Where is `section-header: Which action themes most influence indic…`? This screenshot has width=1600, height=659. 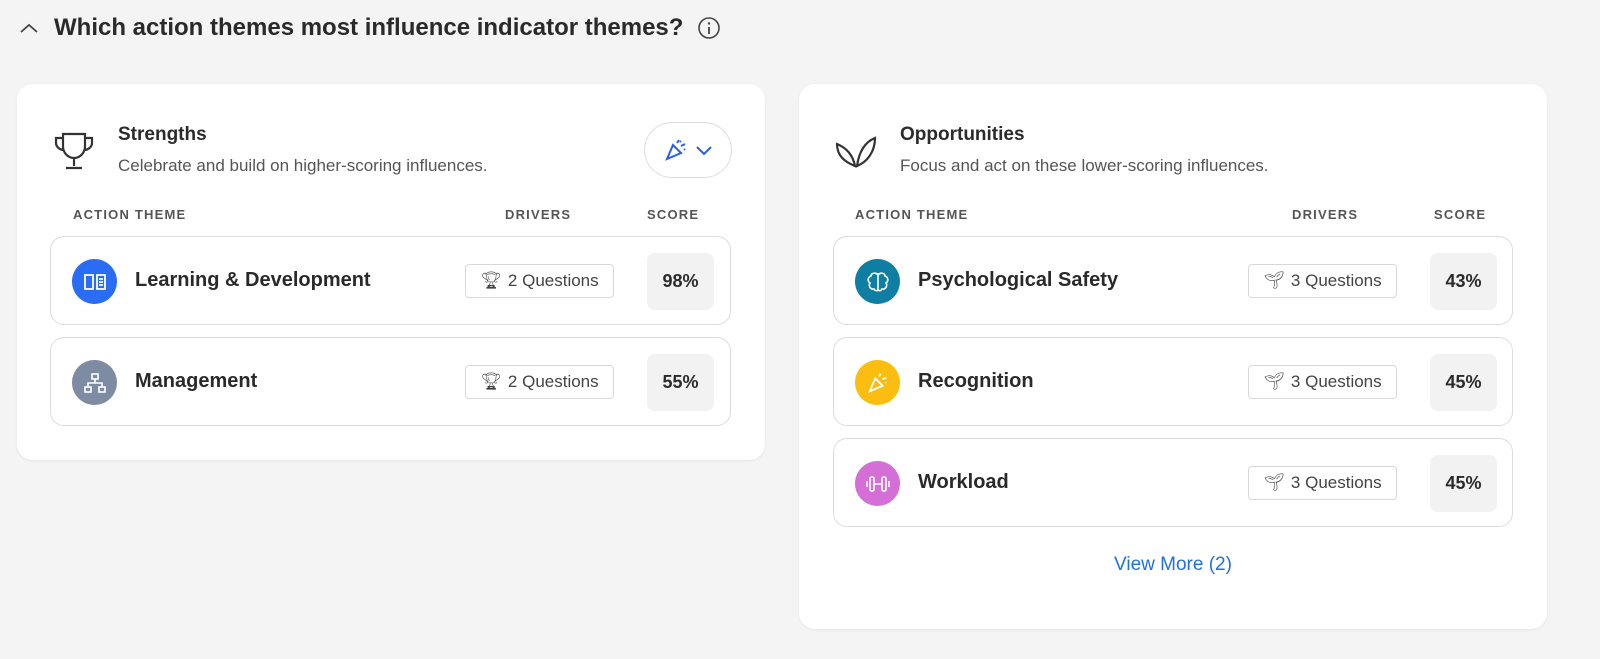
section-header: Which action themes most influence indic… is located at coordinates (369, 28).